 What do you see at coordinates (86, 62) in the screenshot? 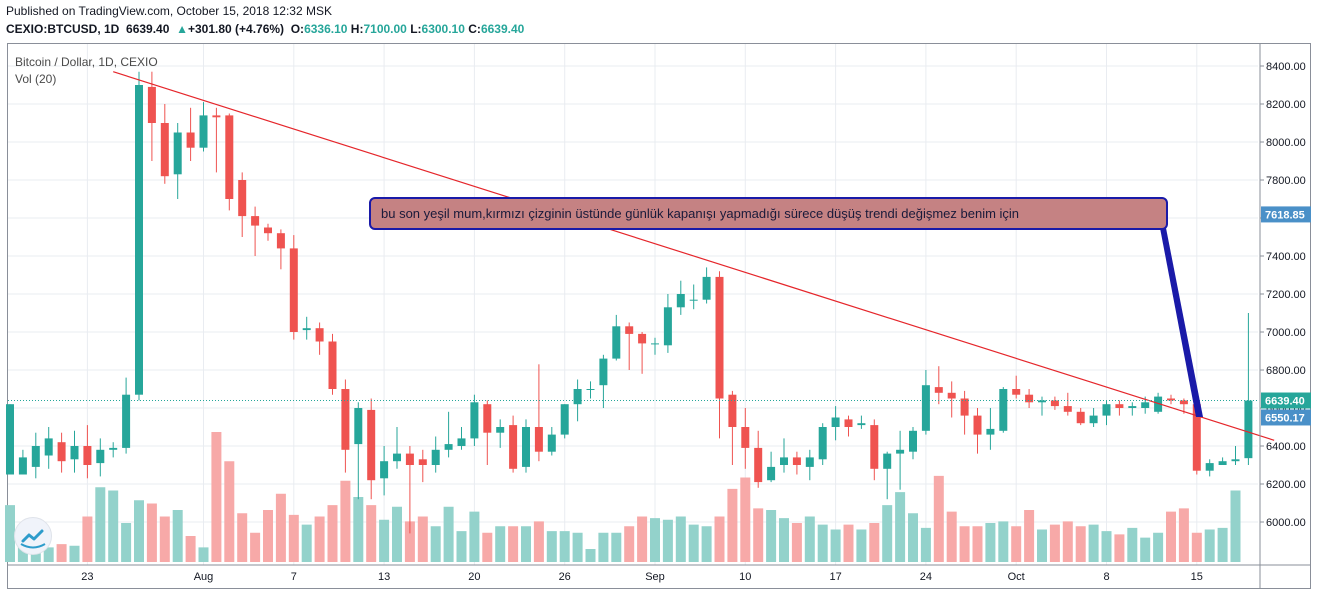
I see `legend-title: Bitcoin / Dollar, 1D, CEXIO` at bounding box center [86, 62].